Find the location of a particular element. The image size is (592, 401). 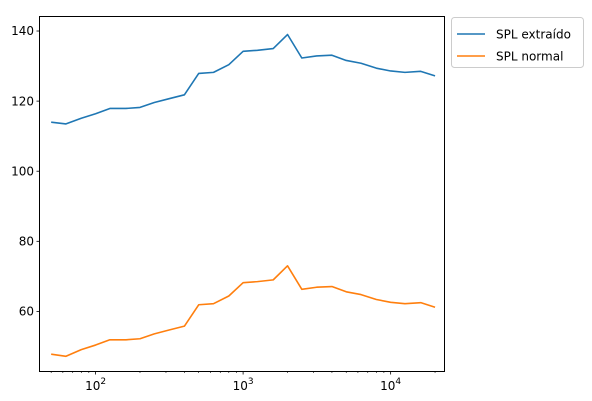

y-tick-label: 80 is located at coordinates (26, 242).